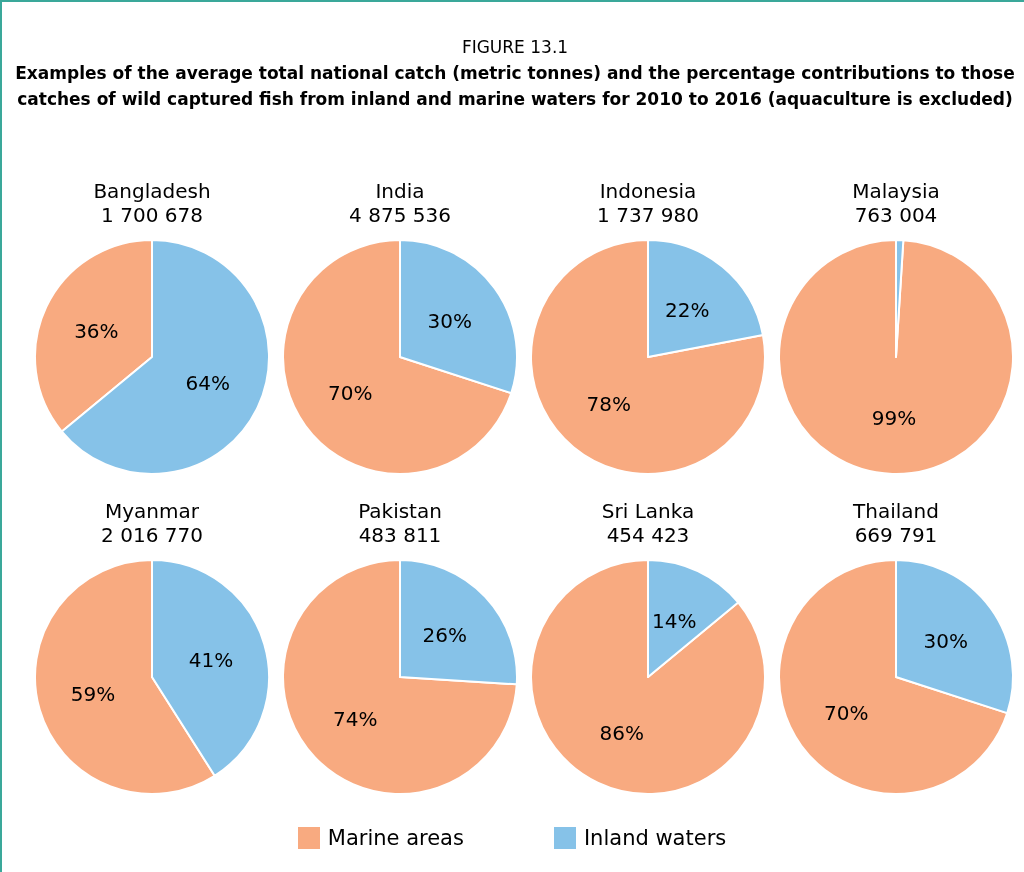 The height and width of the screenshot is (872, 1024). Describe the element at coordinates (211, 659) in the screenshot. I see `data-label: 41%` at that location.